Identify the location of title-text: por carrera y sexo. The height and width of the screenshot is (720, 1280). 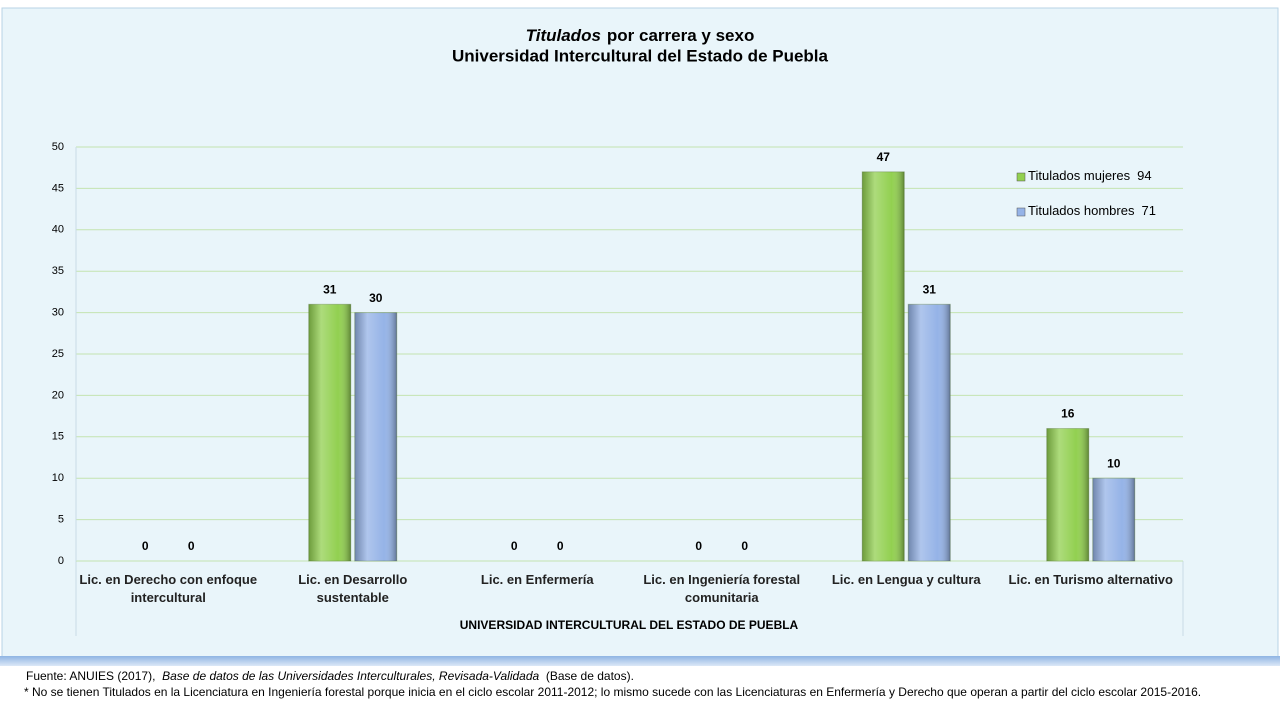
(680, 35).